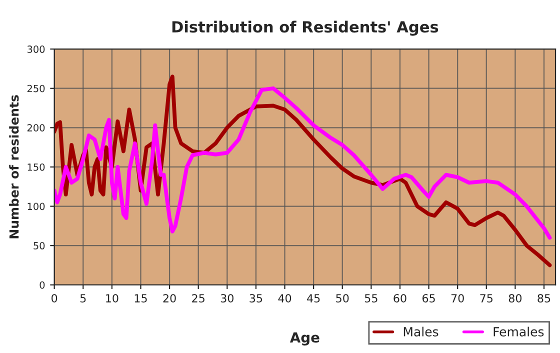 Image resolution: width=560 pixels, height=353 pixels. Describe the element at coordinates (55, 298) in the screenshot. I see `x-tick-label: 0` at that location.